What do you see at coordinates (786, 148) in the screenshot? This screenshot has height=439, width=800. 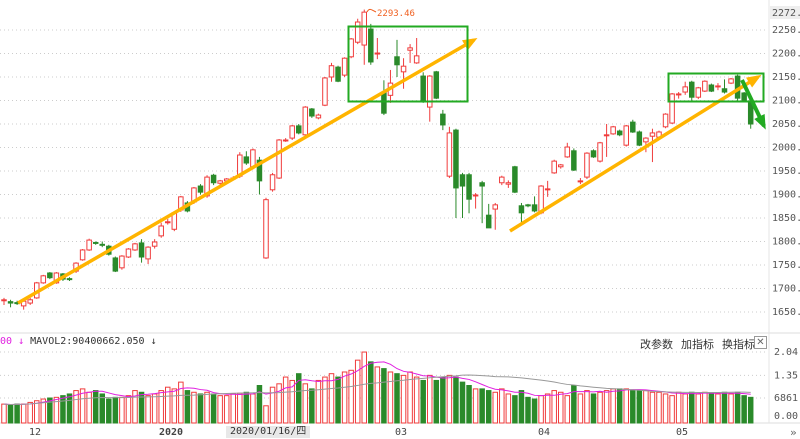 I see `y-tick-label: 2000.00` at bounding box center [786, 148].